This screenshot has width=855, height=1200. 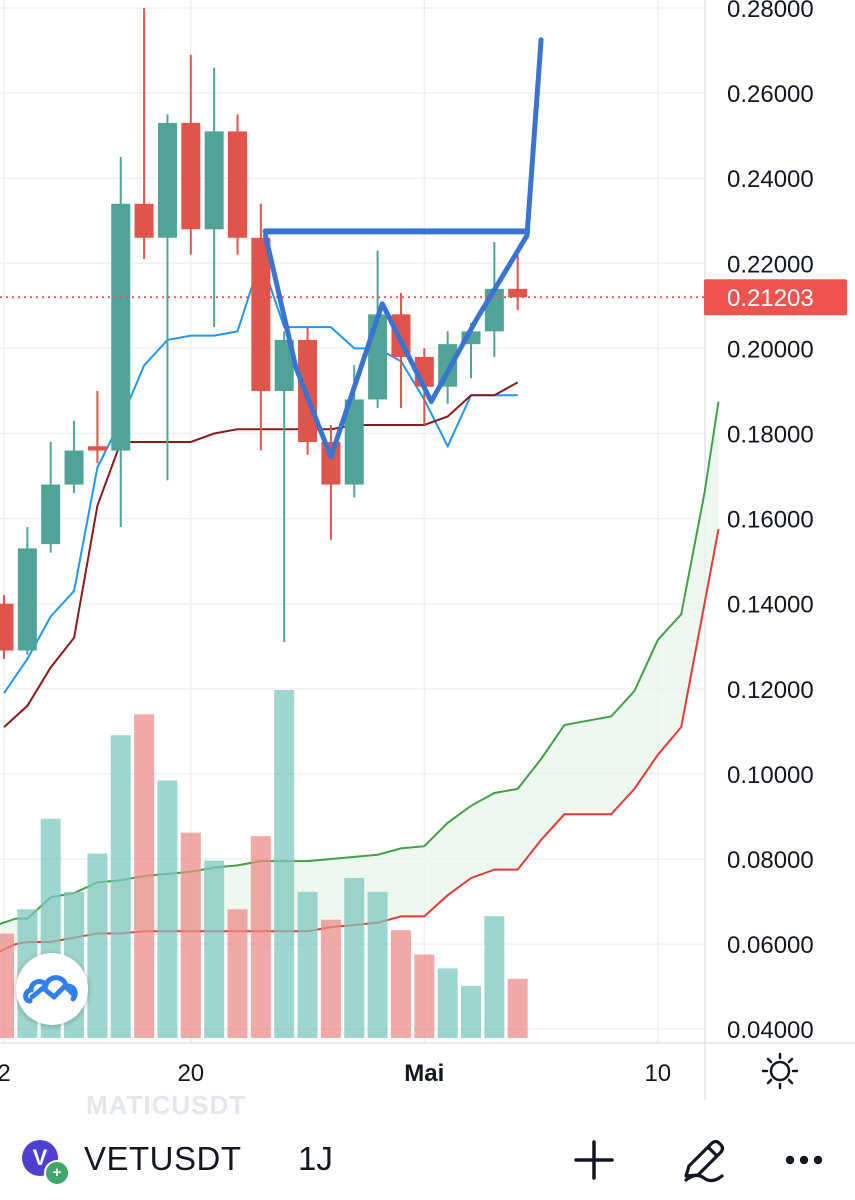 I want to click on current-price-tag-label: 0.21203, so click(x=770, y=298).